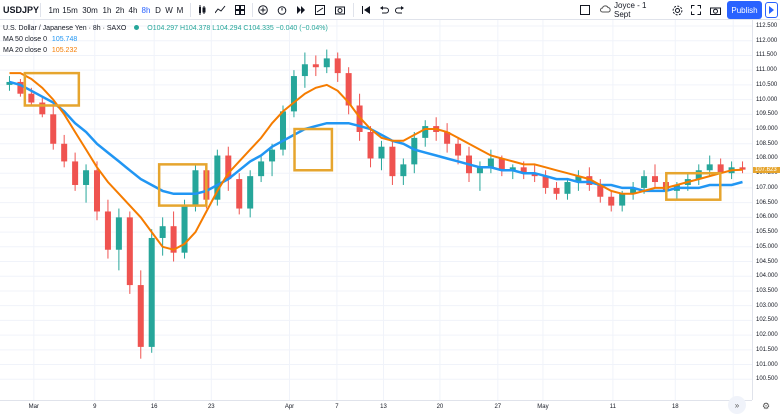  I want to click on settings-gear-icon, so click(677, 10).